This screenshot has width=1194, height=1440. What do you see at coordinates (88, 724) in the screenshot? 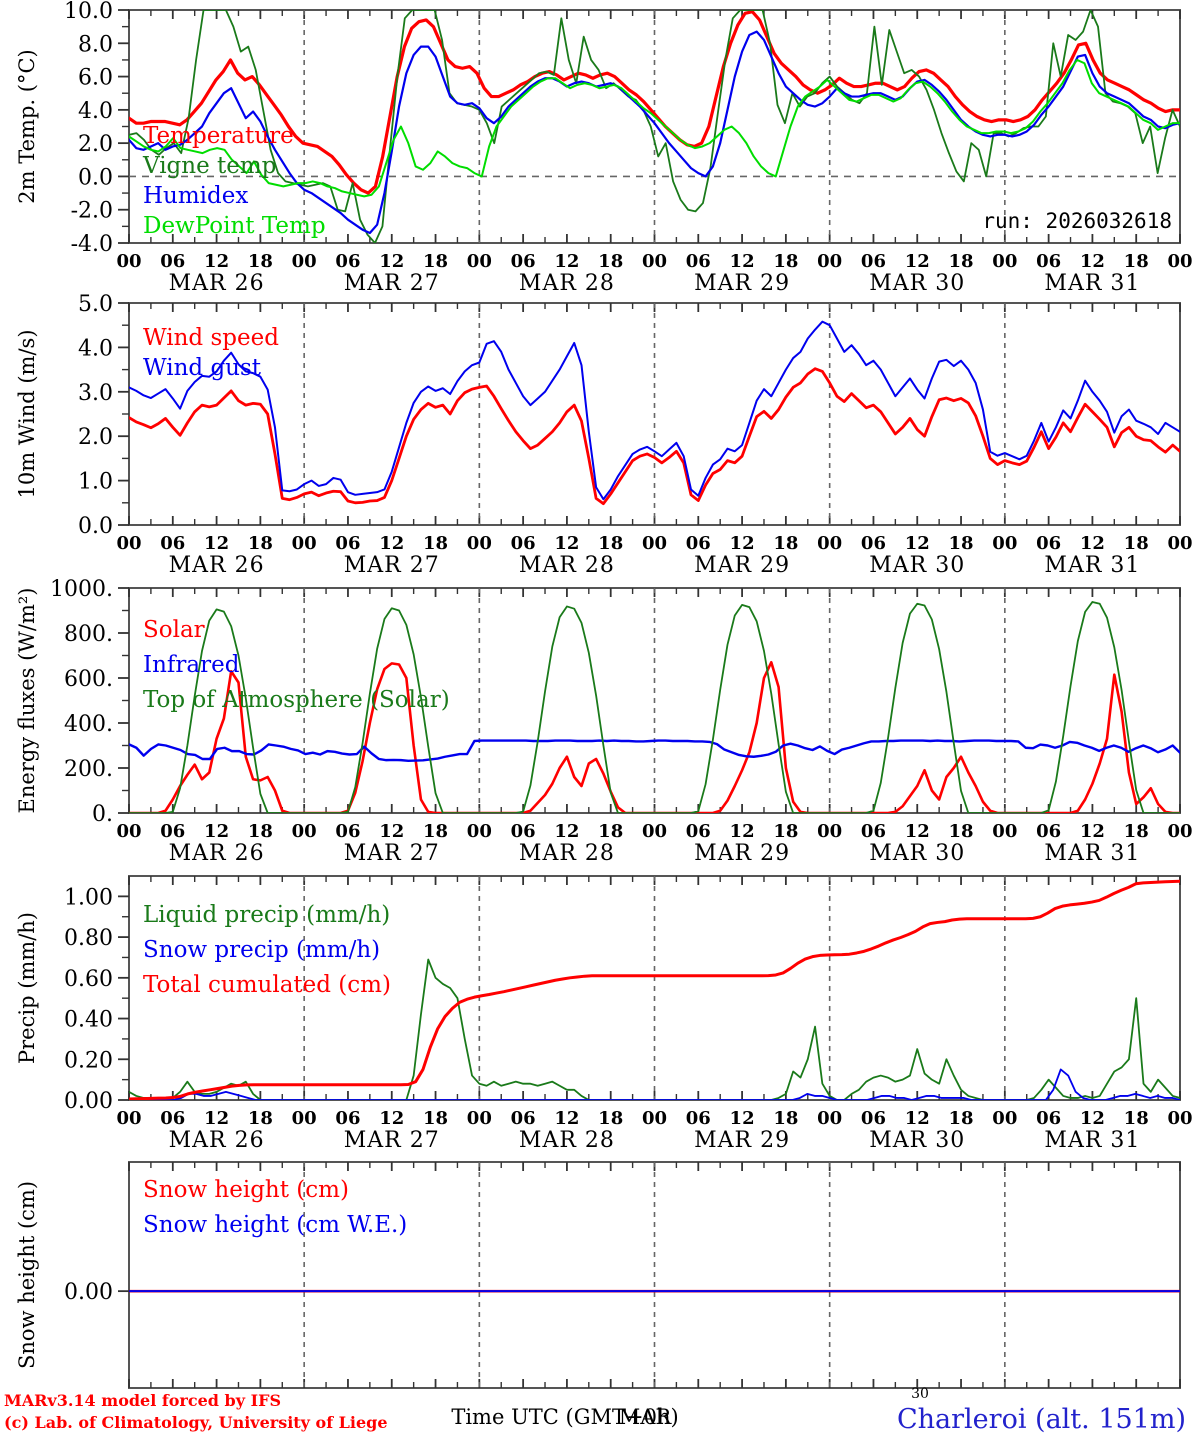
I see `y-tick-label: 400.` at bounding box center [88, 724].